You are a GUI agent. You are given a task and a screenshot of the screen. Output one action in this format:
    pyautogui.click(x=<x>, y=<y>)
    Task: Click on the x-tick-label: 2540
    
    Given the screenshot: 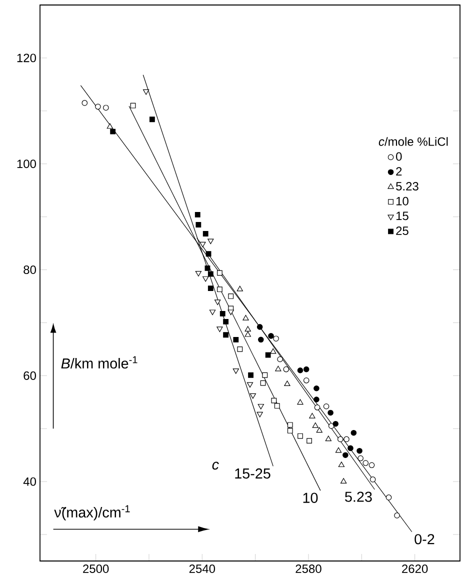 What is the action you would take?
    pyautogui.click(x=202, y=569)
    